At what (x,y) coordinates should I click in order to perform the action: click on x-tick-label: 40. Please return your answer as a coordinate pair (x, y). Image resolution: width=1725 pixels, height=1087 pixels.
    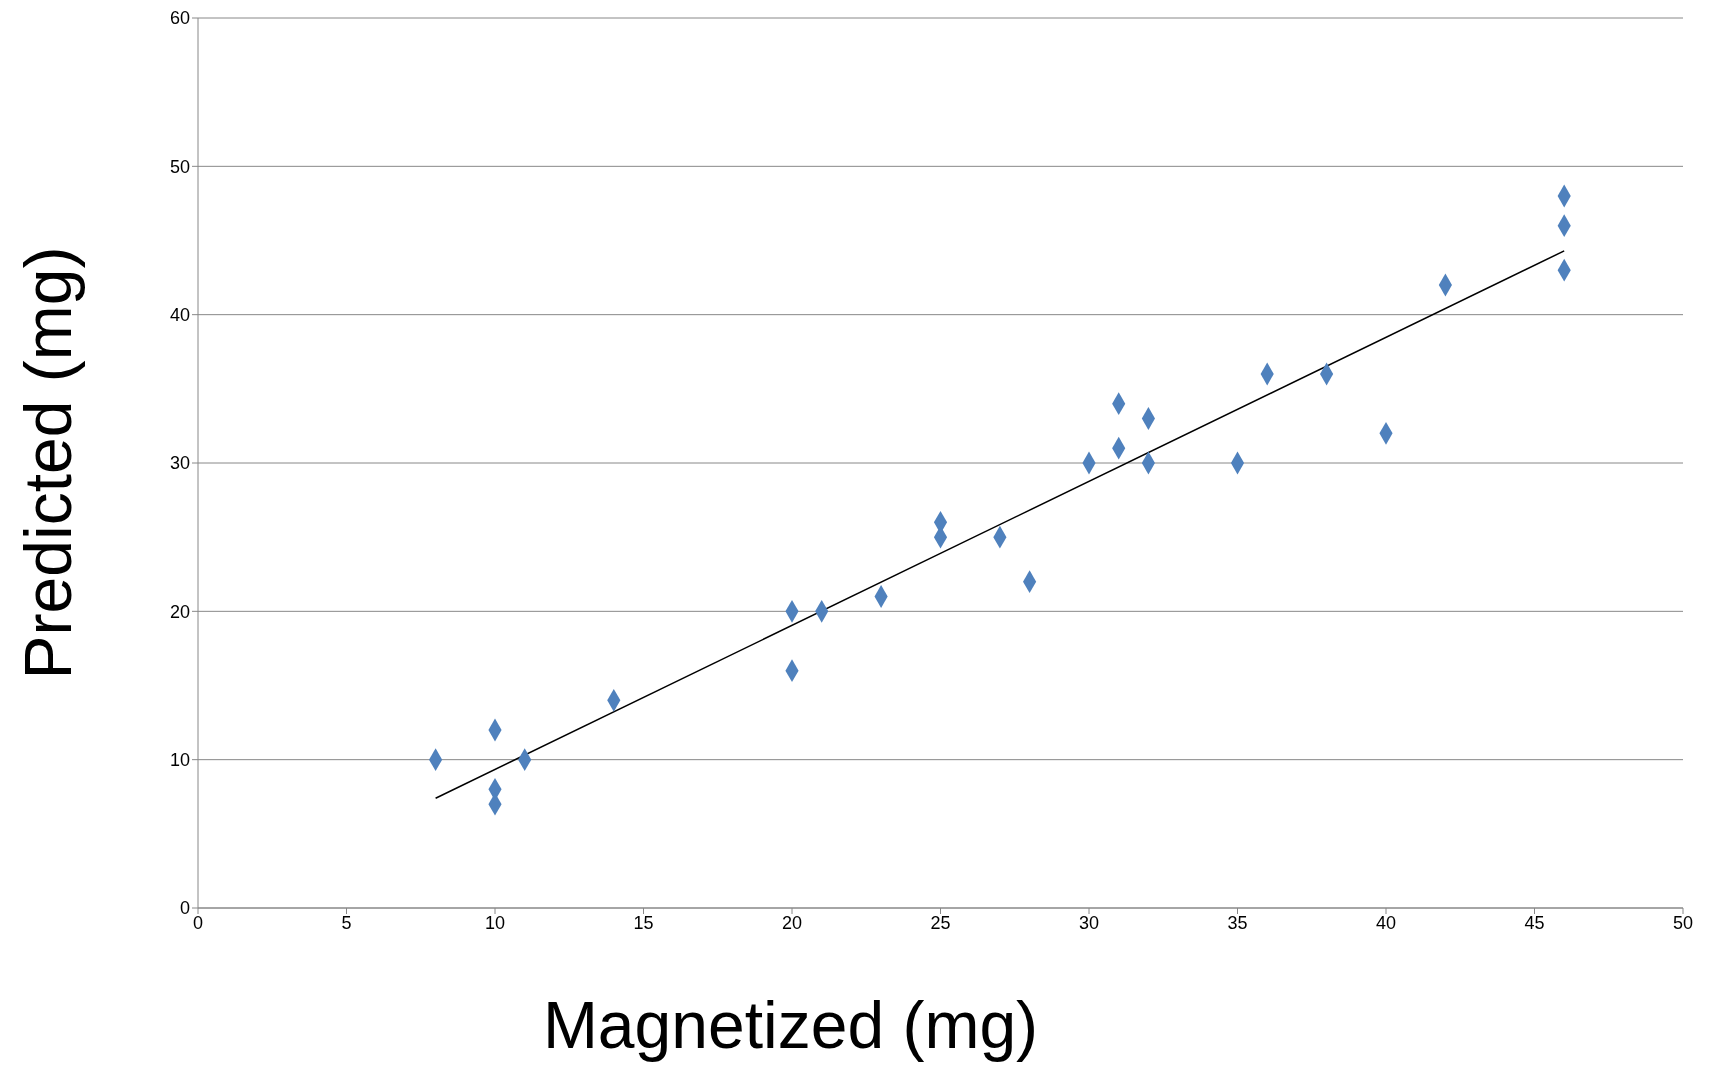
    Looking at the image, I should click on (1386, 922).